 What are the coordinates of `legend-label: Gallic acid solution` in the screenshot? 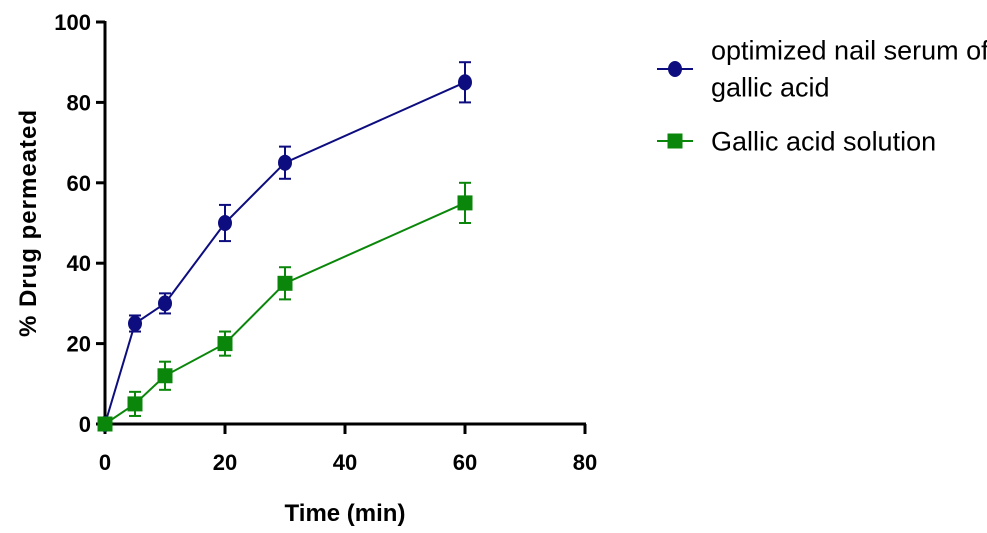 It's located at (823, 141).